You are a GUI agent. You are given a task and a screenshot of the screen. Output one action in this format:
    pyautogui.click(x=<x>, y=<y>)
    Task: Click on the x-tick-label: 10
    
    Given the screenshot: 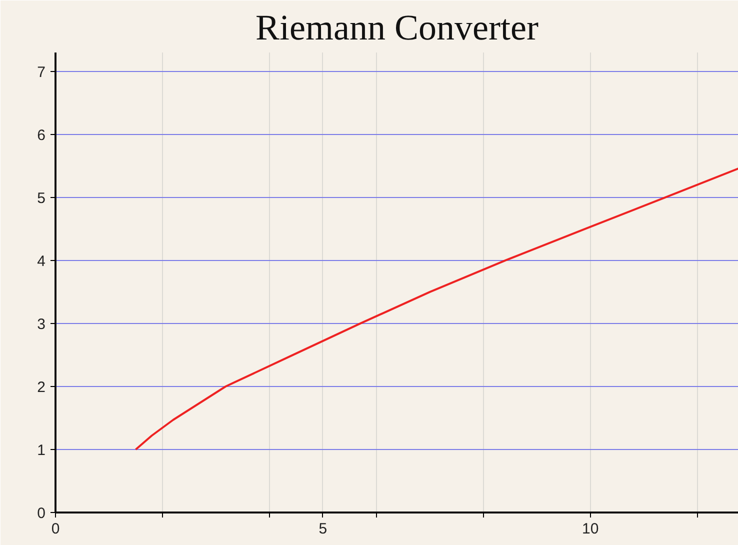 What is the action you would take?
    pyautogui.click(x=590, y=529)
    